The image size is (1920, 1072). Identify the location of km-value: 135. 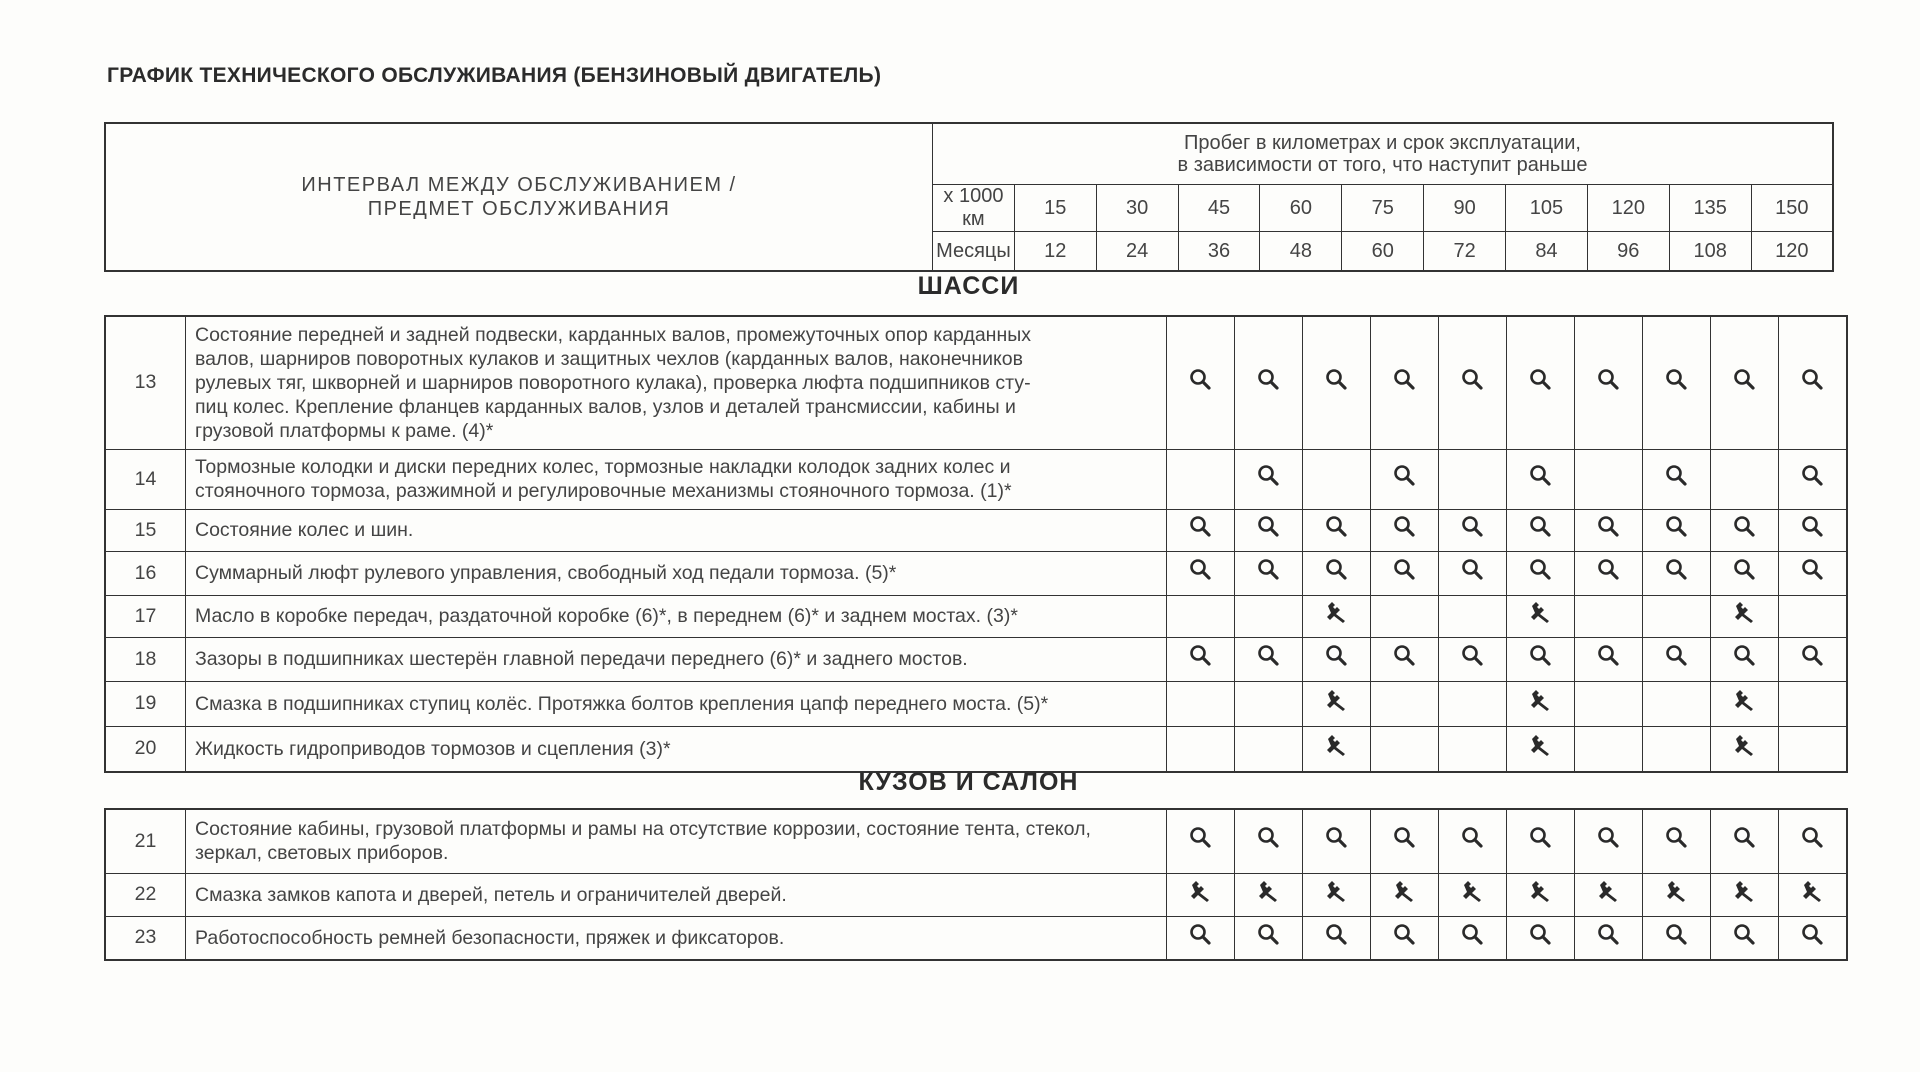
(1710, 208).